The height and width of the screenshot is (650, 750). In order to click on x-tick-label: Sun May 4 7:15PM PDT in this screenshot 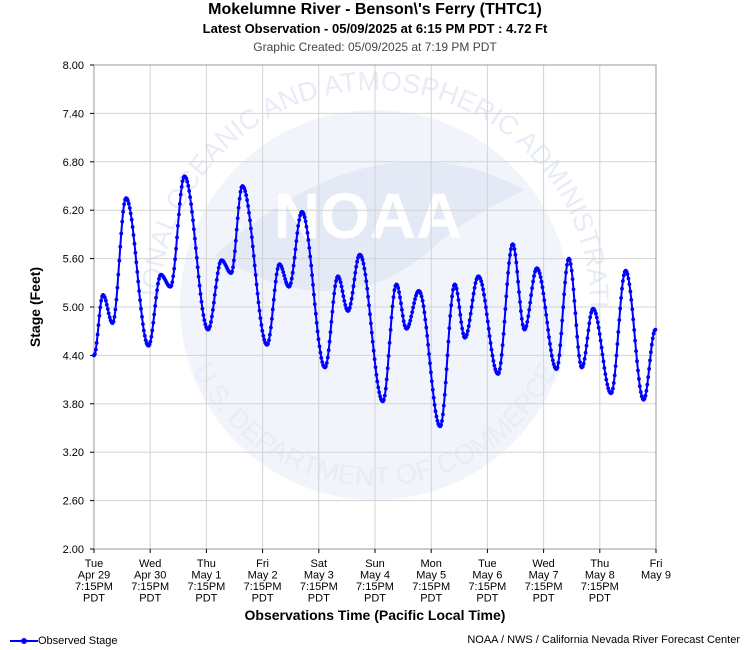, I will do `click(375, 581)`.